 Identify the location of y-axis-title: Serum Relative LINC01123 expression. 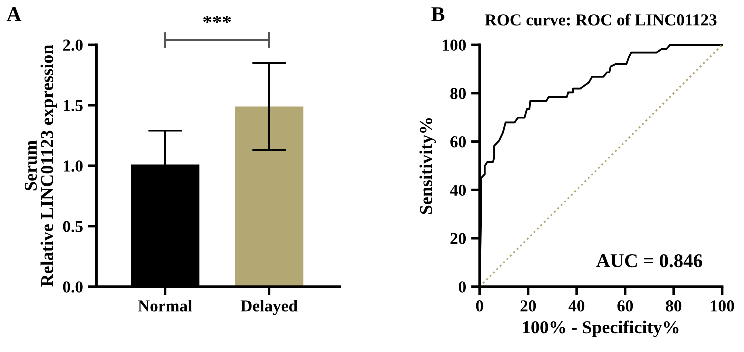
(41, 166).